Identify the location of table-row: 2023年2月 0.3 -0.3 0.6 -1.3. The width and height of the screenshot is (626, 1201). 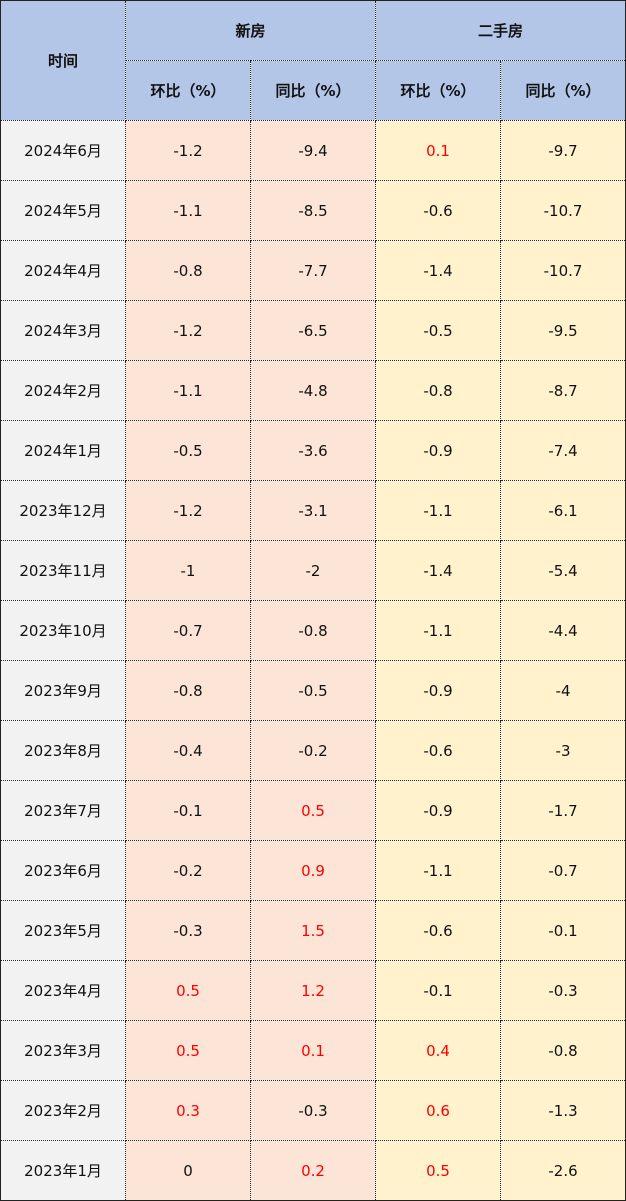
(313, 1110).